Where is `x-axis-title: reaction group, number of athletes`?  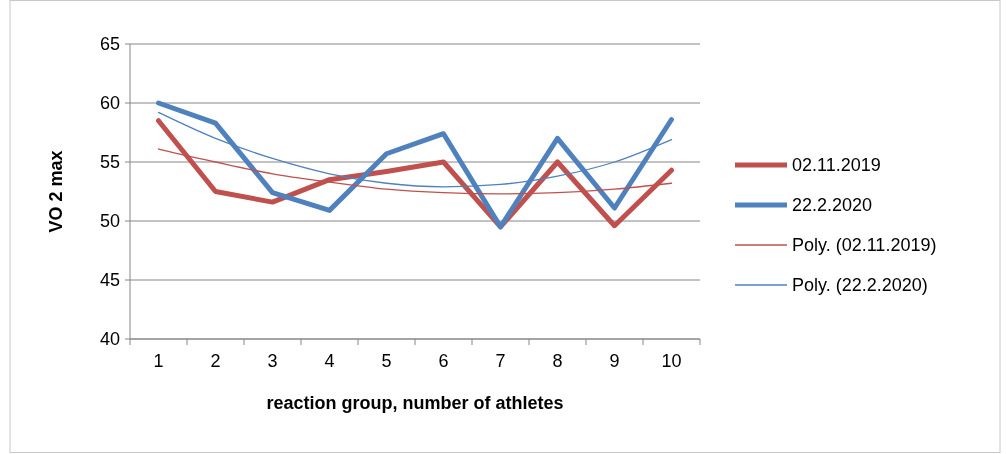 x-axis-title: reaction group, number of athletes is located at coordinates (415, 403).